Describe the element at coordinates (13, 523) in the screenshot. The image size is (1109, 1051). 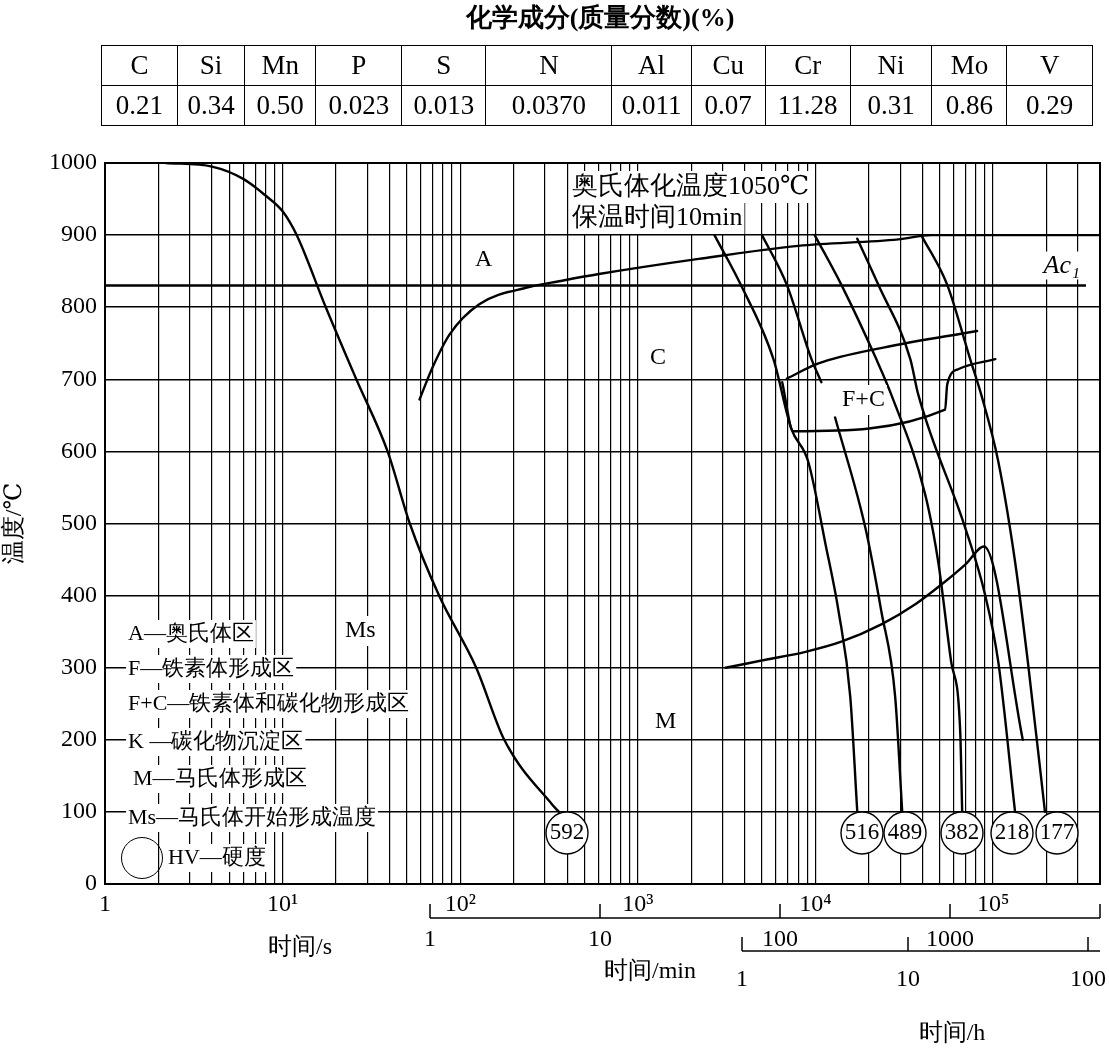
I see `y-axis-title: 温度/℃` at that location.